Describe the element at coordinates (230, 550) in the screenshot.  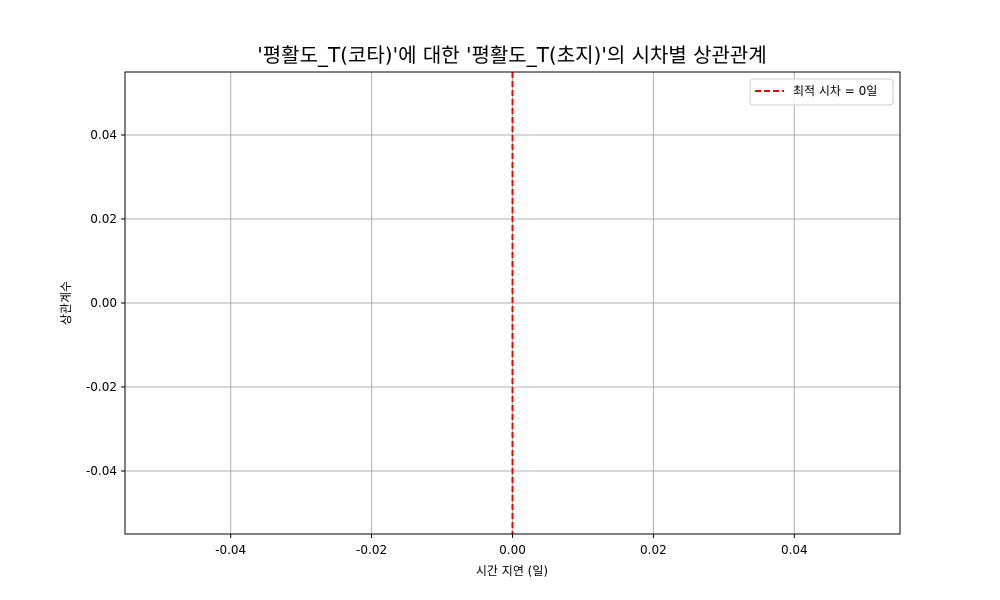
I see `x-tick-label: -0.04` at that location.